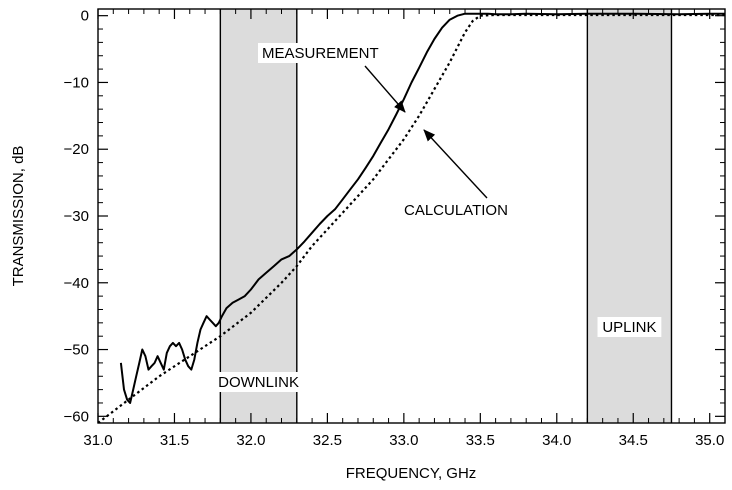  Describe the element at coordinates (556, 440) in the screenshot. I see `x-tick-label: 34.0` at that location.